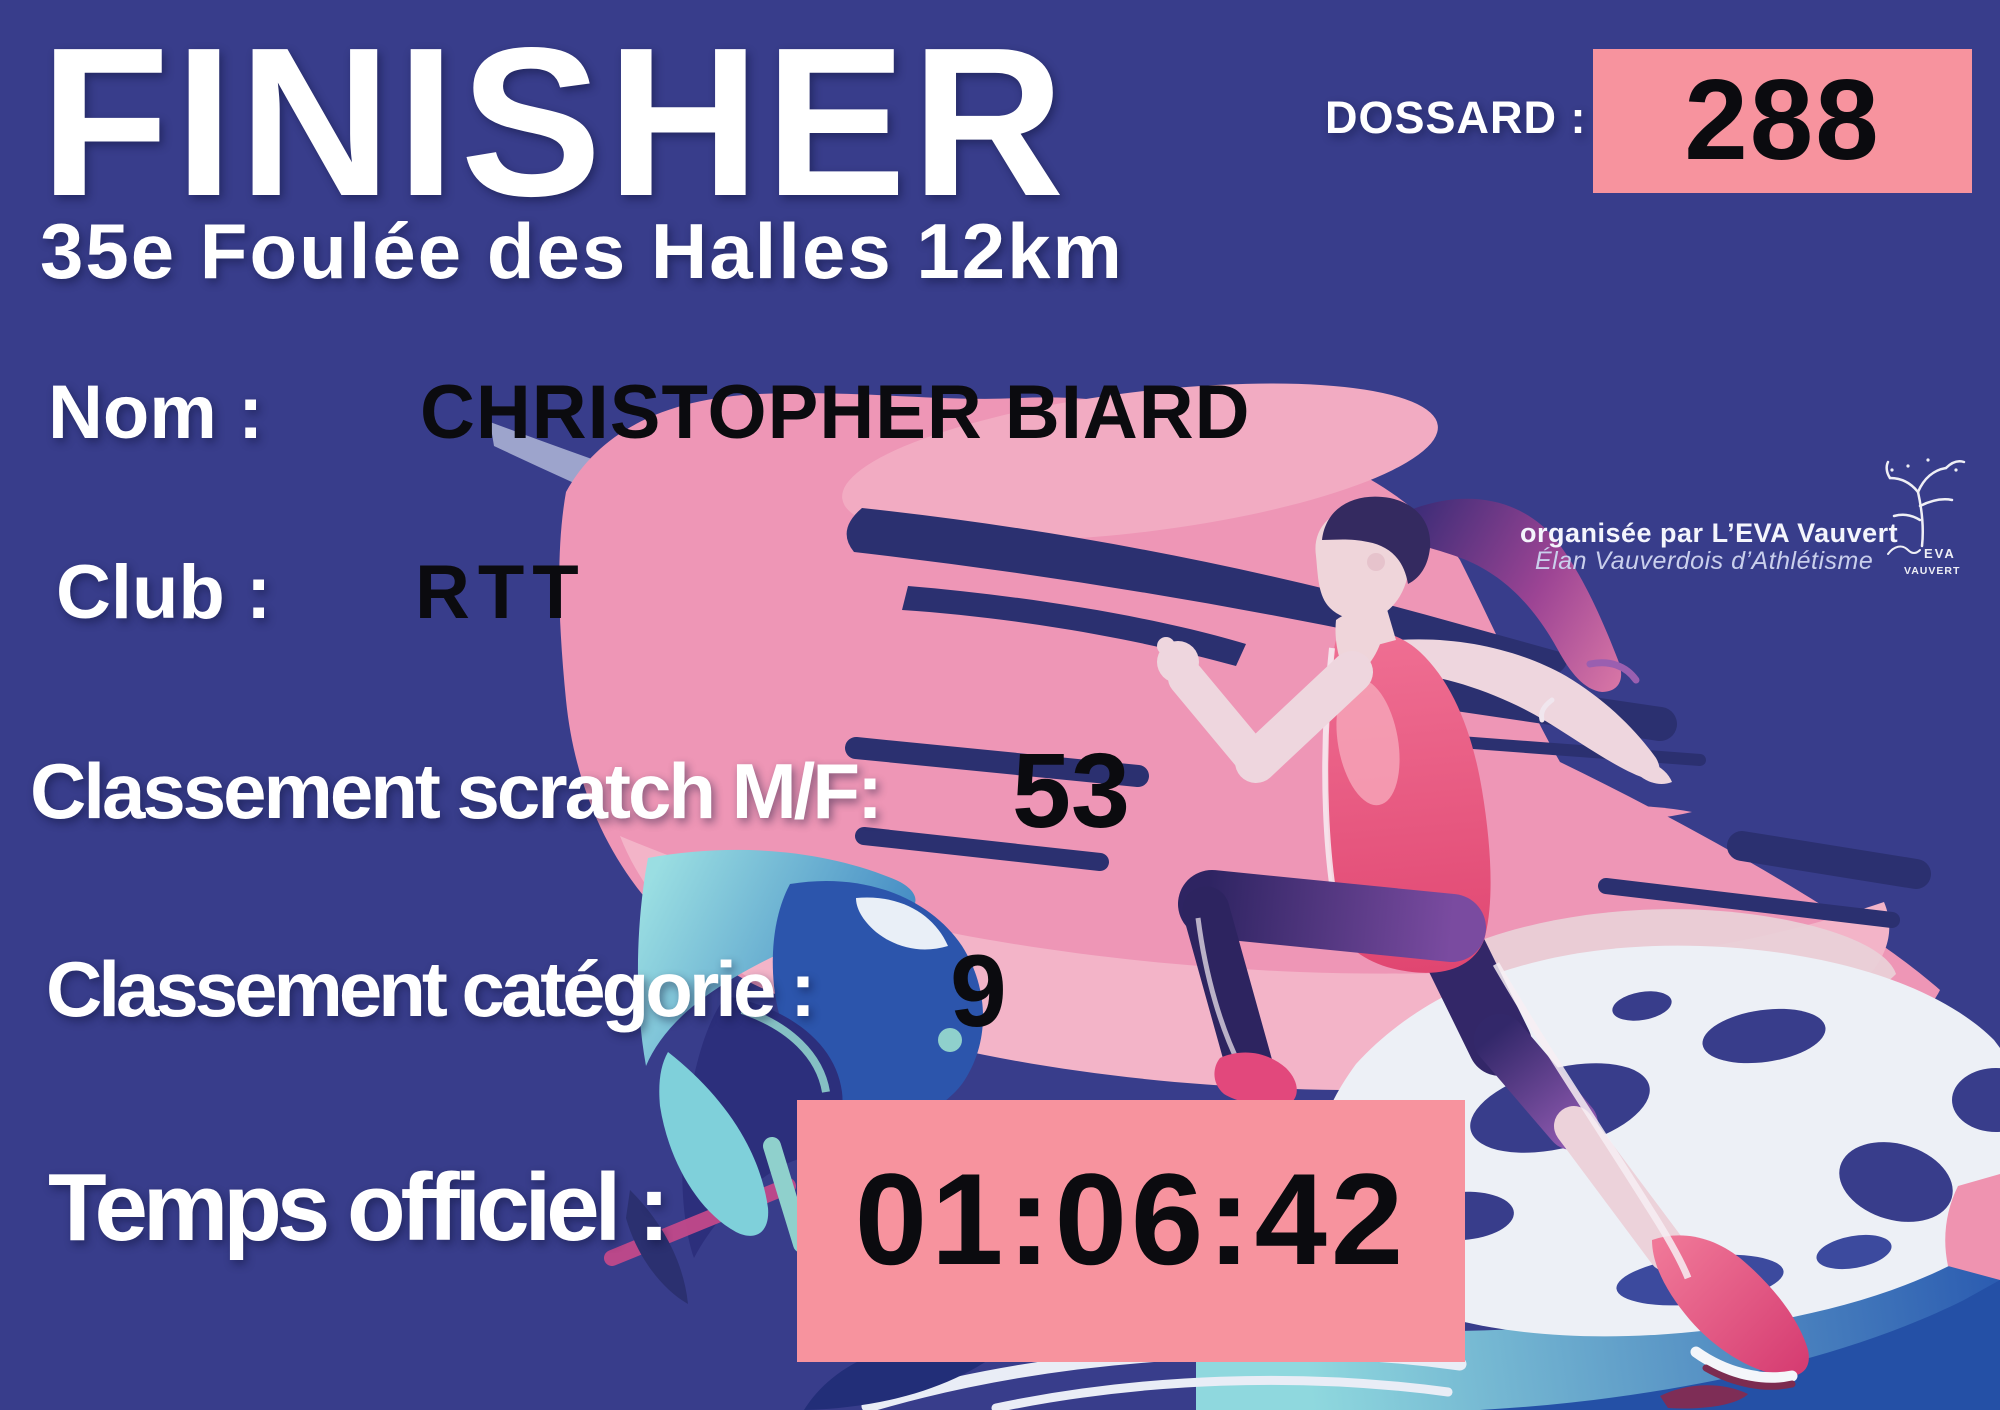 The height and width of the screenshot is (1410, 2000). I want to click on category-rank-value: 9, so click(978, 991).